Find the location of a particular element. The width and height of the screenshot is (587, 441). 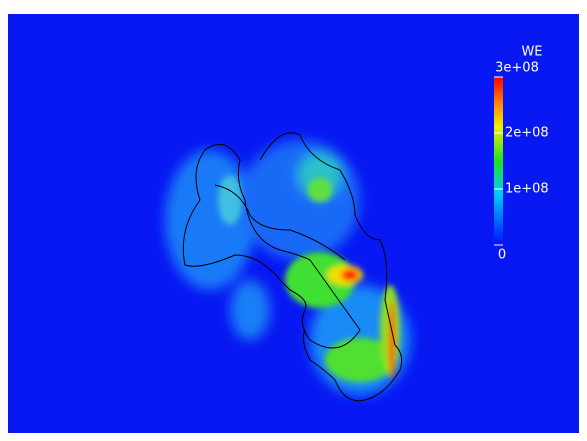

colorbar is located at coordinates (498, 161).